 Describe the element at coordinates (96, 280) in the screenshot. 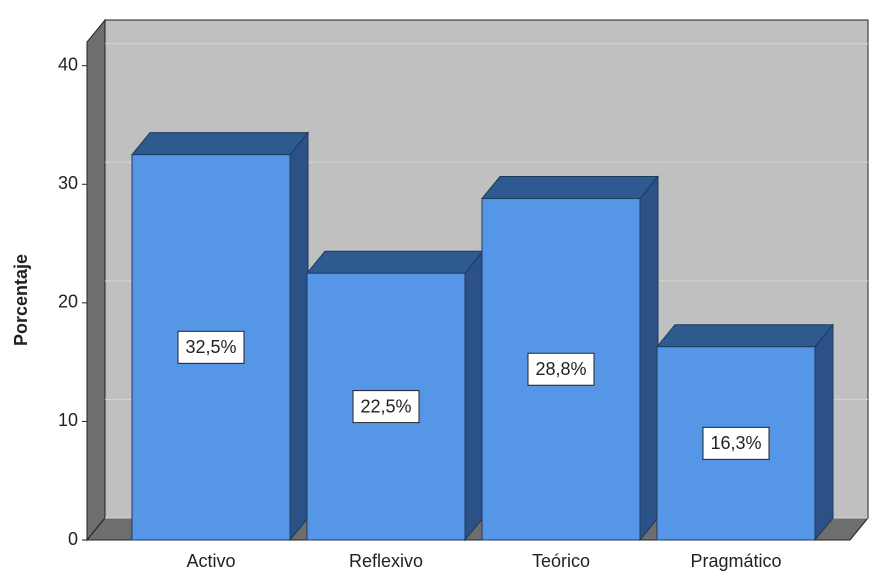

I see `left-wall` at that location.